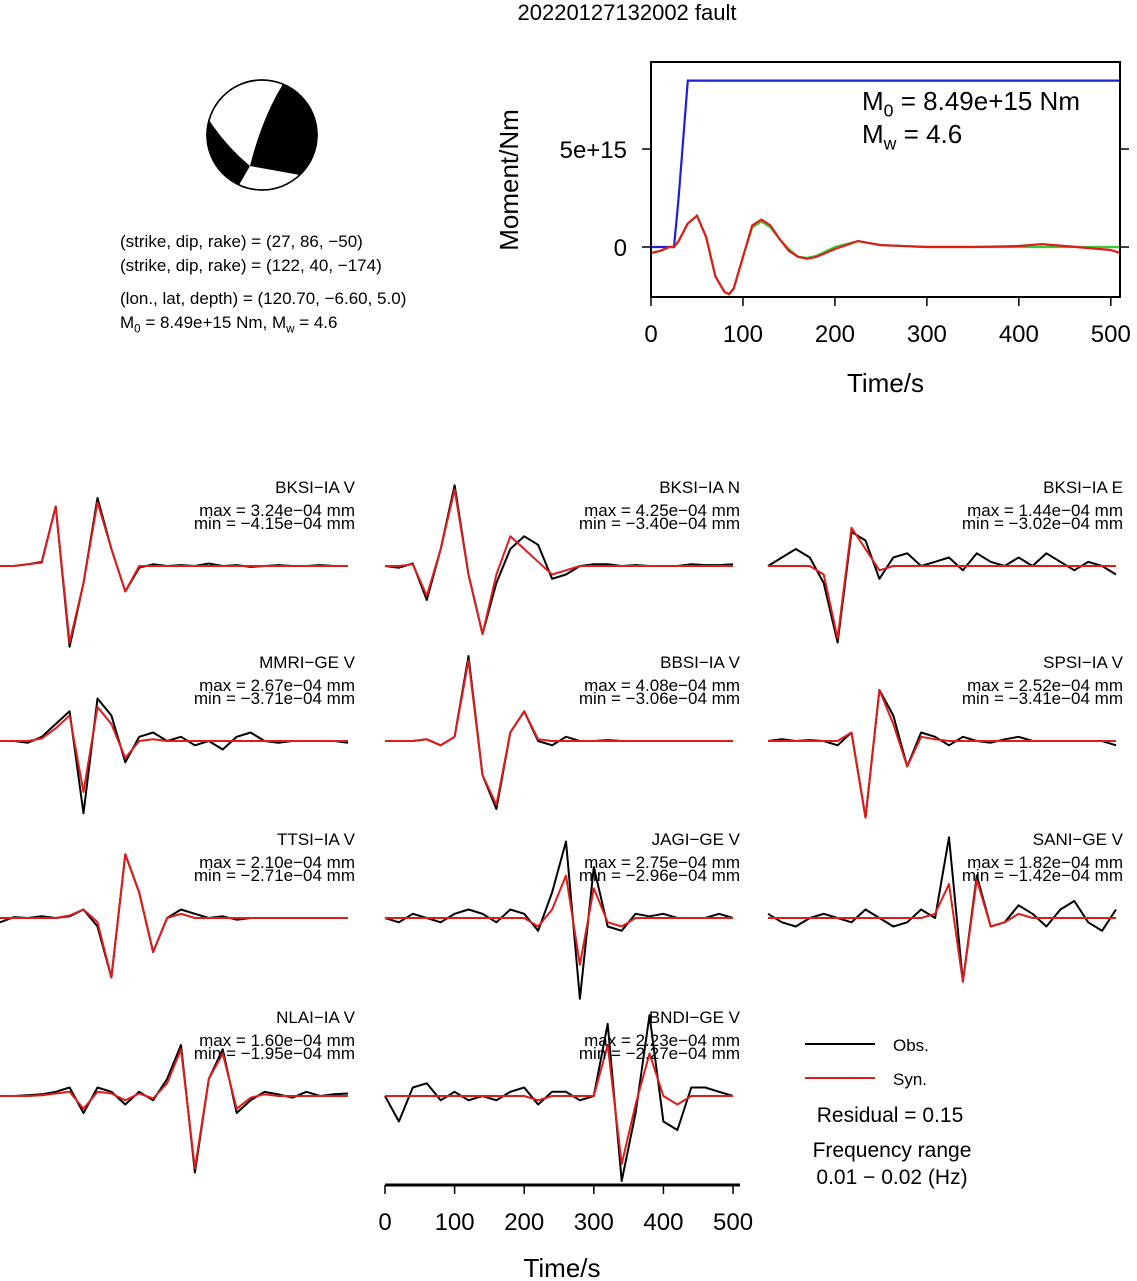 Image resolution: width=1137 pixels, height=1281 pixels. I want to click on max-label: max = 2.52e−04 mm, so click(1045, 685).